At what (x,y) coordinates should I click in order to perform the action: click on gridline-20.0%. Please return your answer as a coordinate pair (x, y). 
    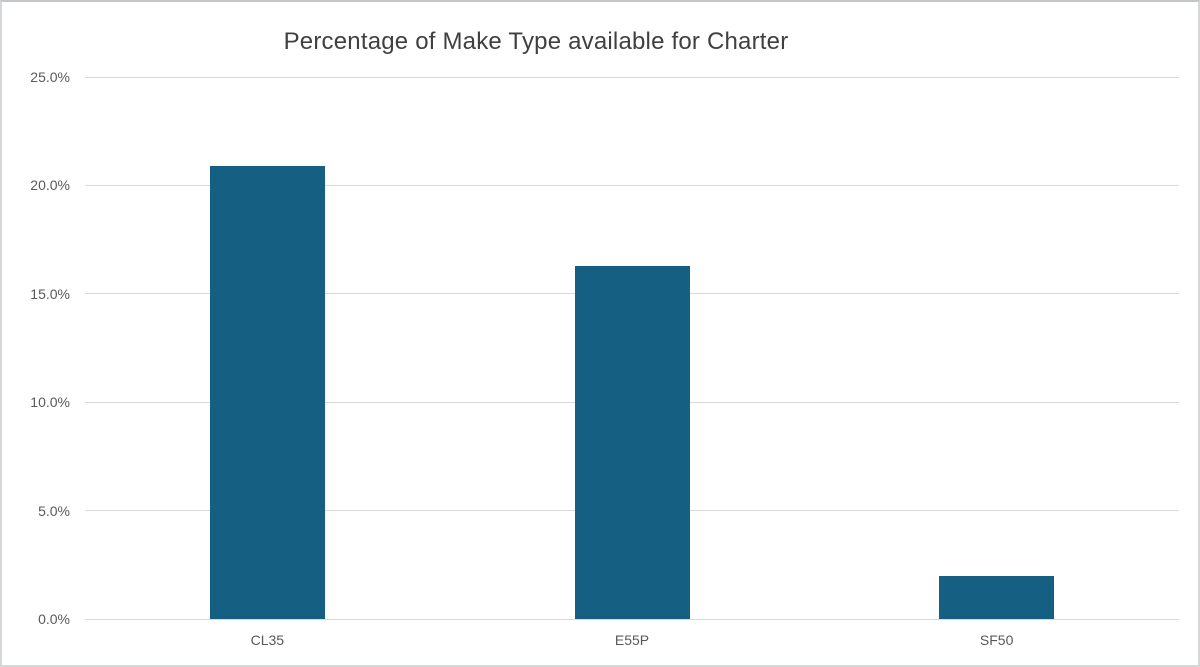
    Looking at the image, I should click on (632, 185).